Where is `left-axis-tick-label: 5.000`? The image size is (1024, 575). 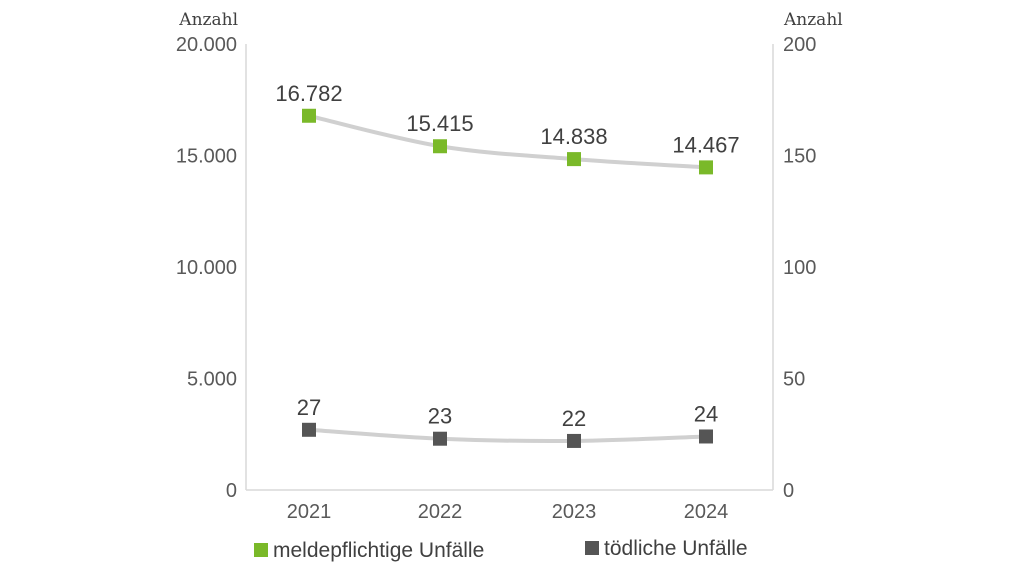 left-axis-tick-label: 5.000 is located at coordinates (212, 380).